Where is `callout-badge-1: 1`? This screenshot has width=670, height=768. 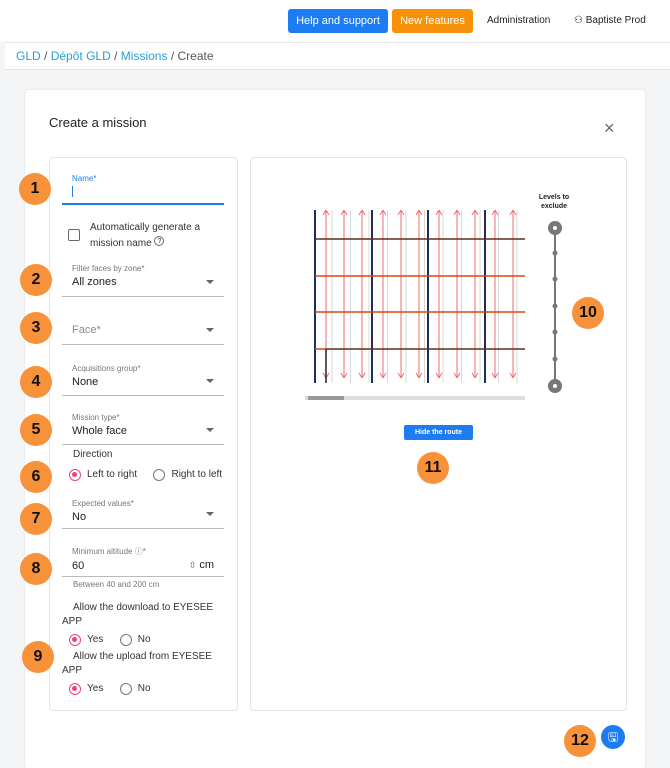
callout-badge-1: 1 is located at coordinates (35, 189).